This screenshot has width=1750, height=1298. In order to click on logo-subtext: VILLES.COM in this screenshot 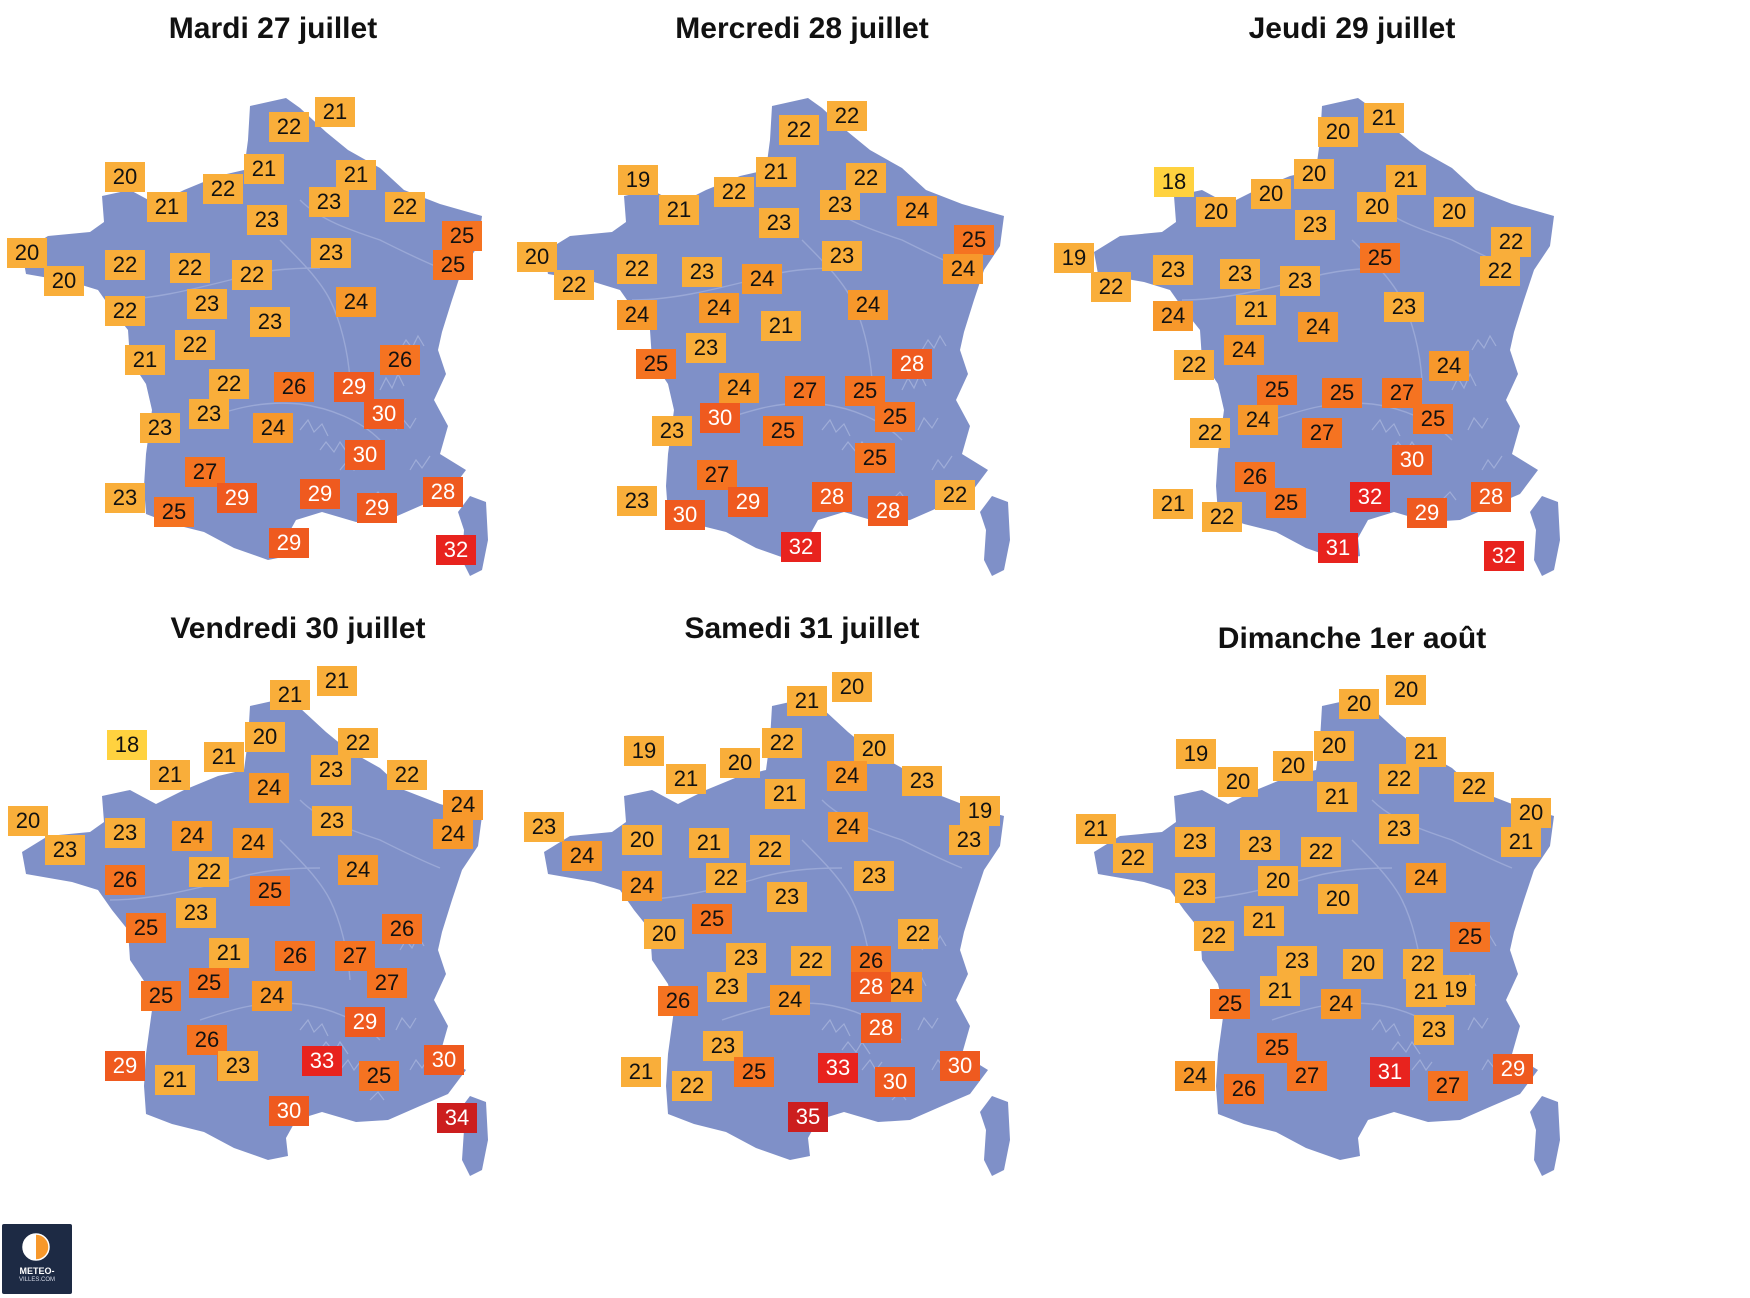, I will do `click(36, 1280)`.